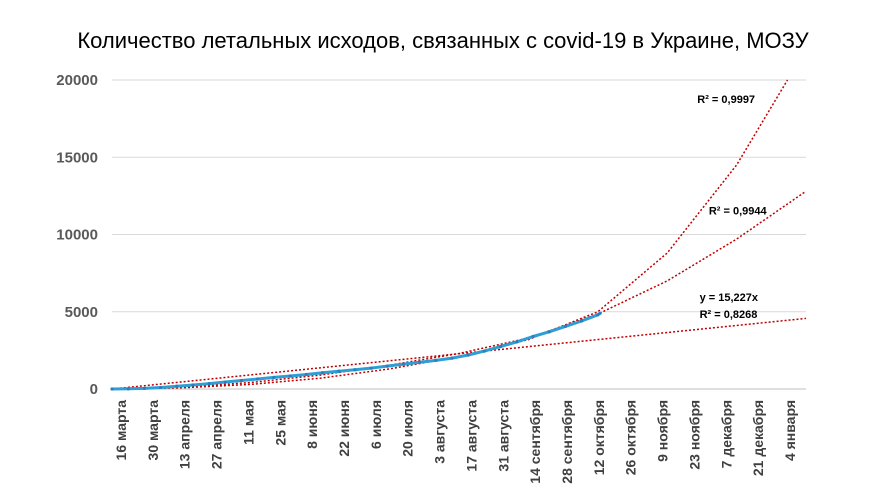 The height and width of the screenshot is (498, 886). Describe the element at coordinates (81, 312) in the screenshot. I see `y-tick-label: 5000` at that location.